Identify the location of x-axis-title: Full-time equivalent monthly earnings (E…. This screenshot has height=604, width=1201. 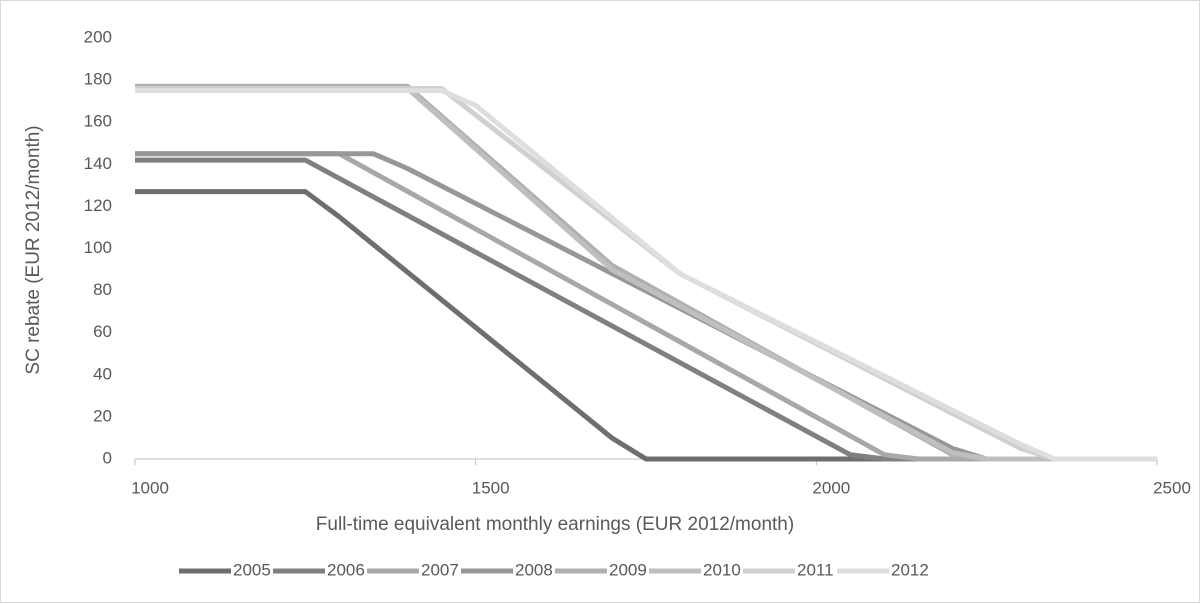
(555, 524).